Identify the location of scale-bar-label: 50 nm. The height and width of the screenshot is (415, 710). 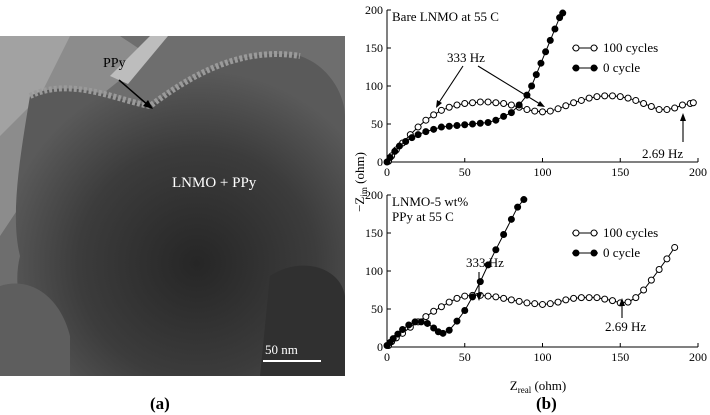
(281, 349).